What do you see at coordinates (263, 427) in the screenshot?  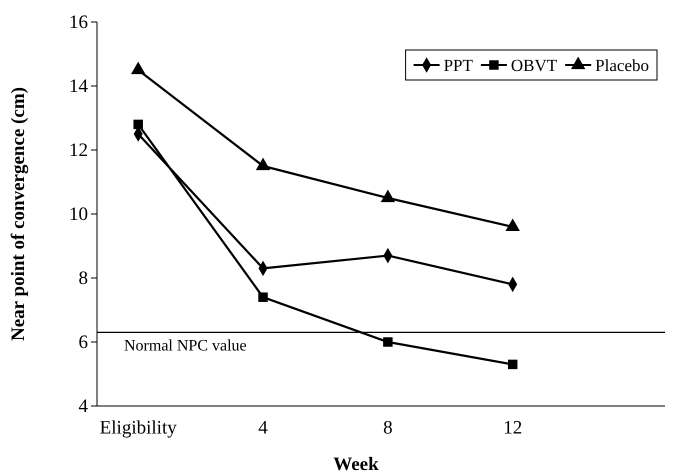 I see `x-tick-label: 4` at bounding box center [263, 427].